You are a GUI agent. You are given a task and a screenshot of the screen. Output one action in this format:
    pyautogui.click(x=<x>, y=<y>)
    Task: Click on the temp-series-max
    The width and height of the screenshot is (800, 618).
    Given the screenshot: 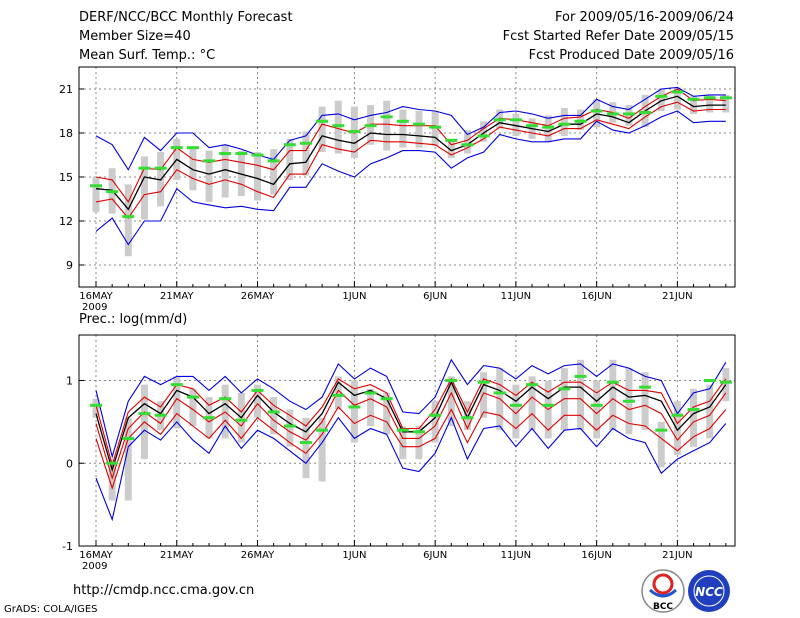 What is the action you would take?
    pyautogui.click(x=410, y=128)
    